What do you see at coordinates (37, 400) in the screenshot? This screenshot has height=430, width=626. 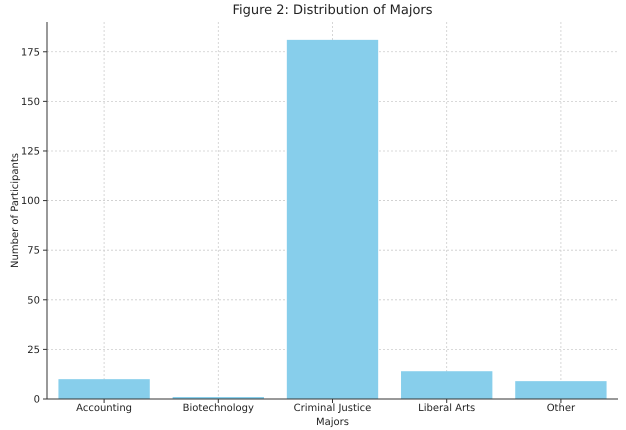 I see `y-tick-label: 0` at bounding box center [37, 400].